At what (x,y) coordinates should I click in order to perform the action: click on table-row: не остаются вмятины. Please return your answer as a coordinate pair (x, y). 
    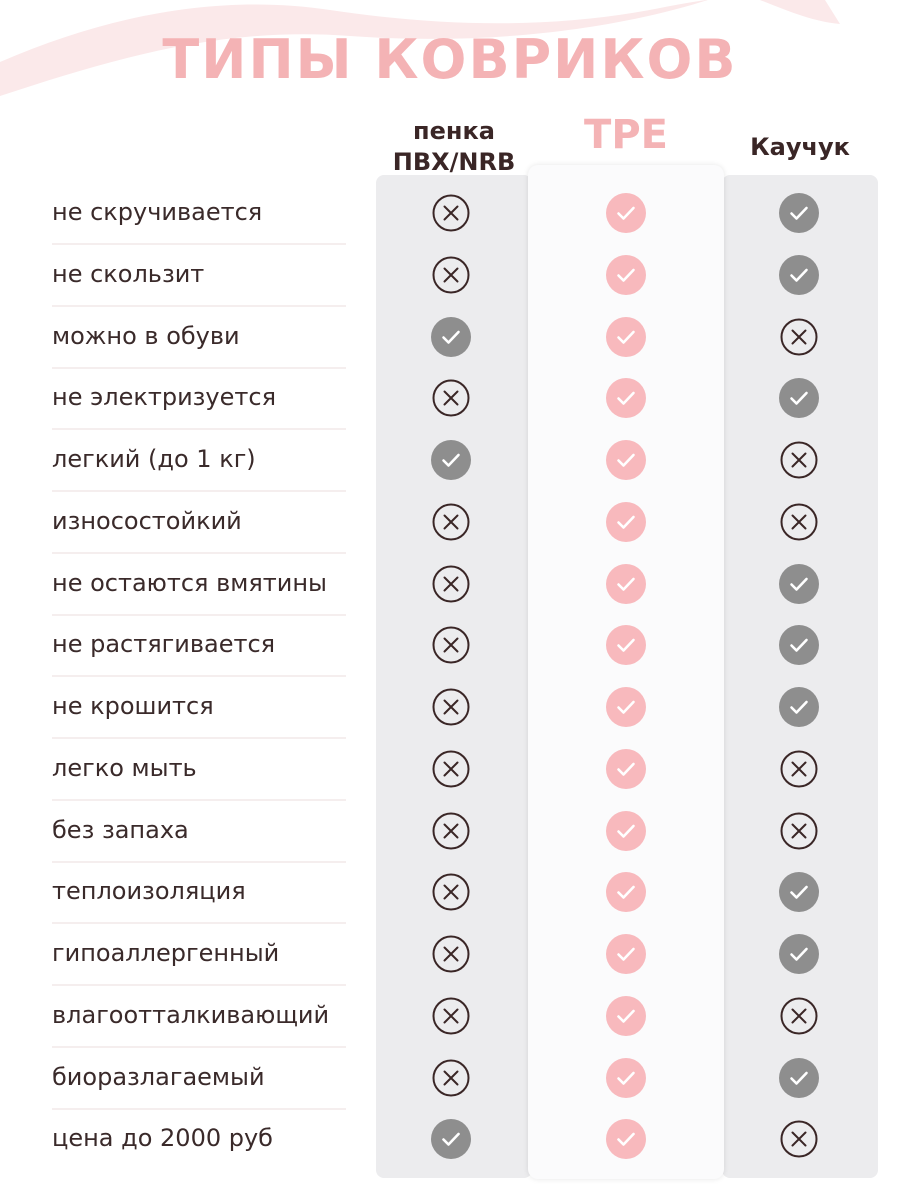
    Looking at the image, I should click on (450, 584).